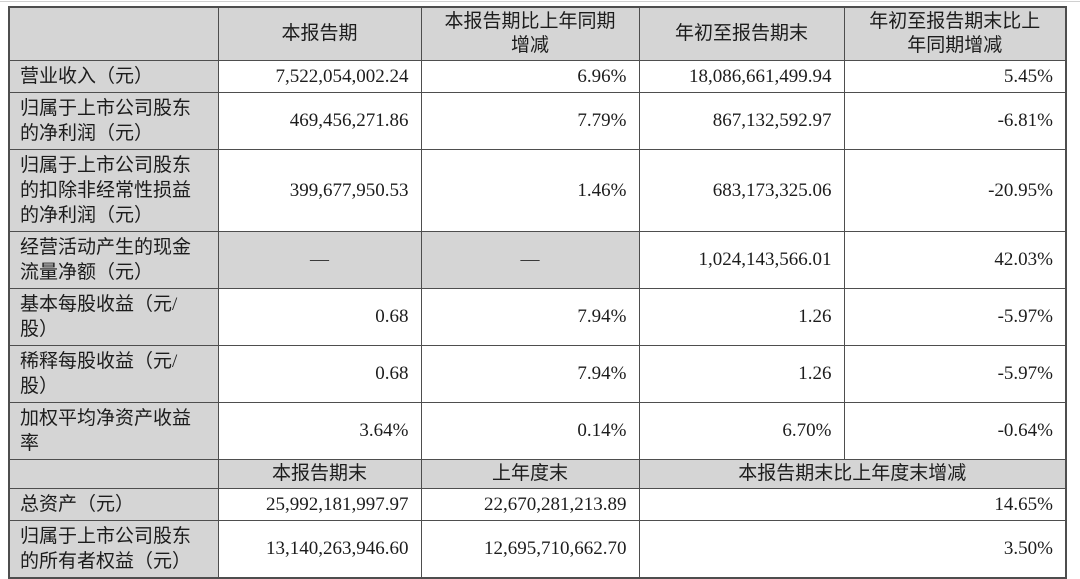 The image size is (1080, 579). What do you see at coordinates (540, 1) in the screenshot?
I see `page-top-divider` at bounding box center [540, 1].